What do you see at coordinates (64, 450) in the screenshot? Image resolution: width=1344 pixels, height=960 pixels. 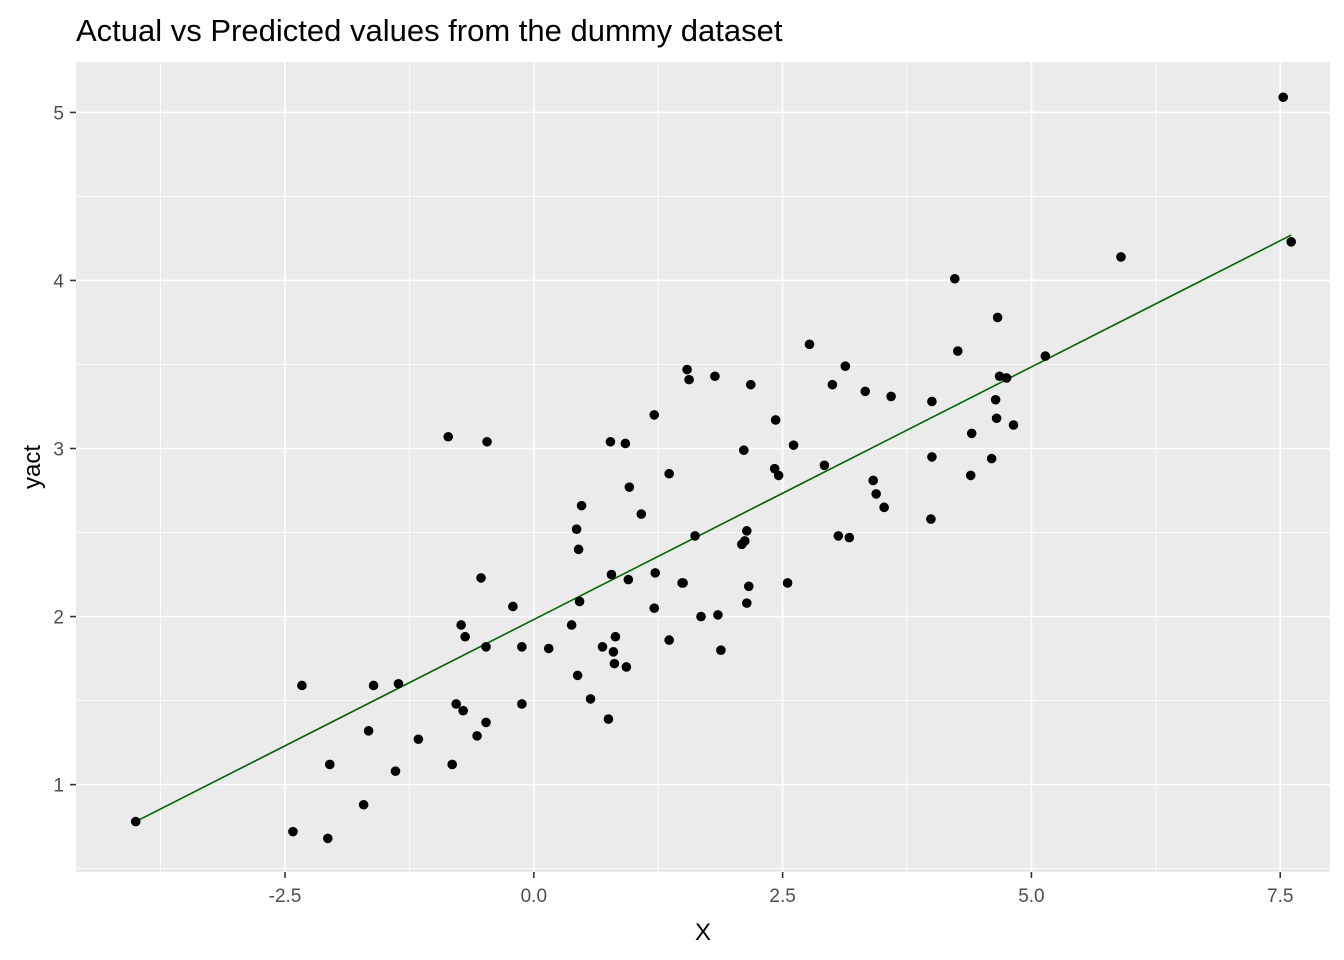 I see `y-axis-ticks: 1 2 3 4 5` at bounding box center [64, 450].